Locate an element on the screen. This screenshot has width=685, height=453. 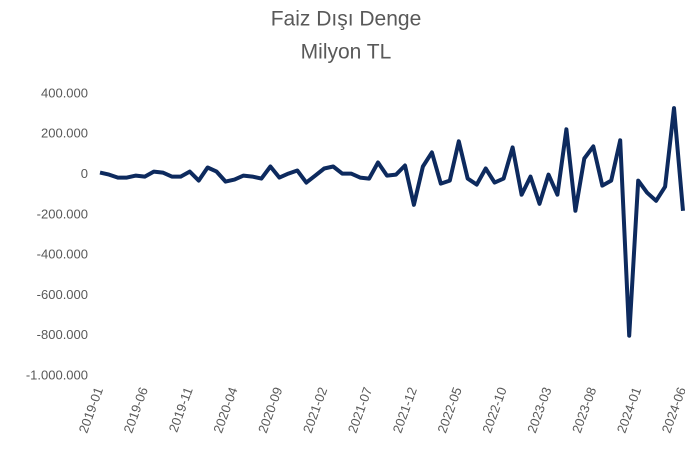
x-tick-label: 2020-04 is located at coordinates (225, 410).